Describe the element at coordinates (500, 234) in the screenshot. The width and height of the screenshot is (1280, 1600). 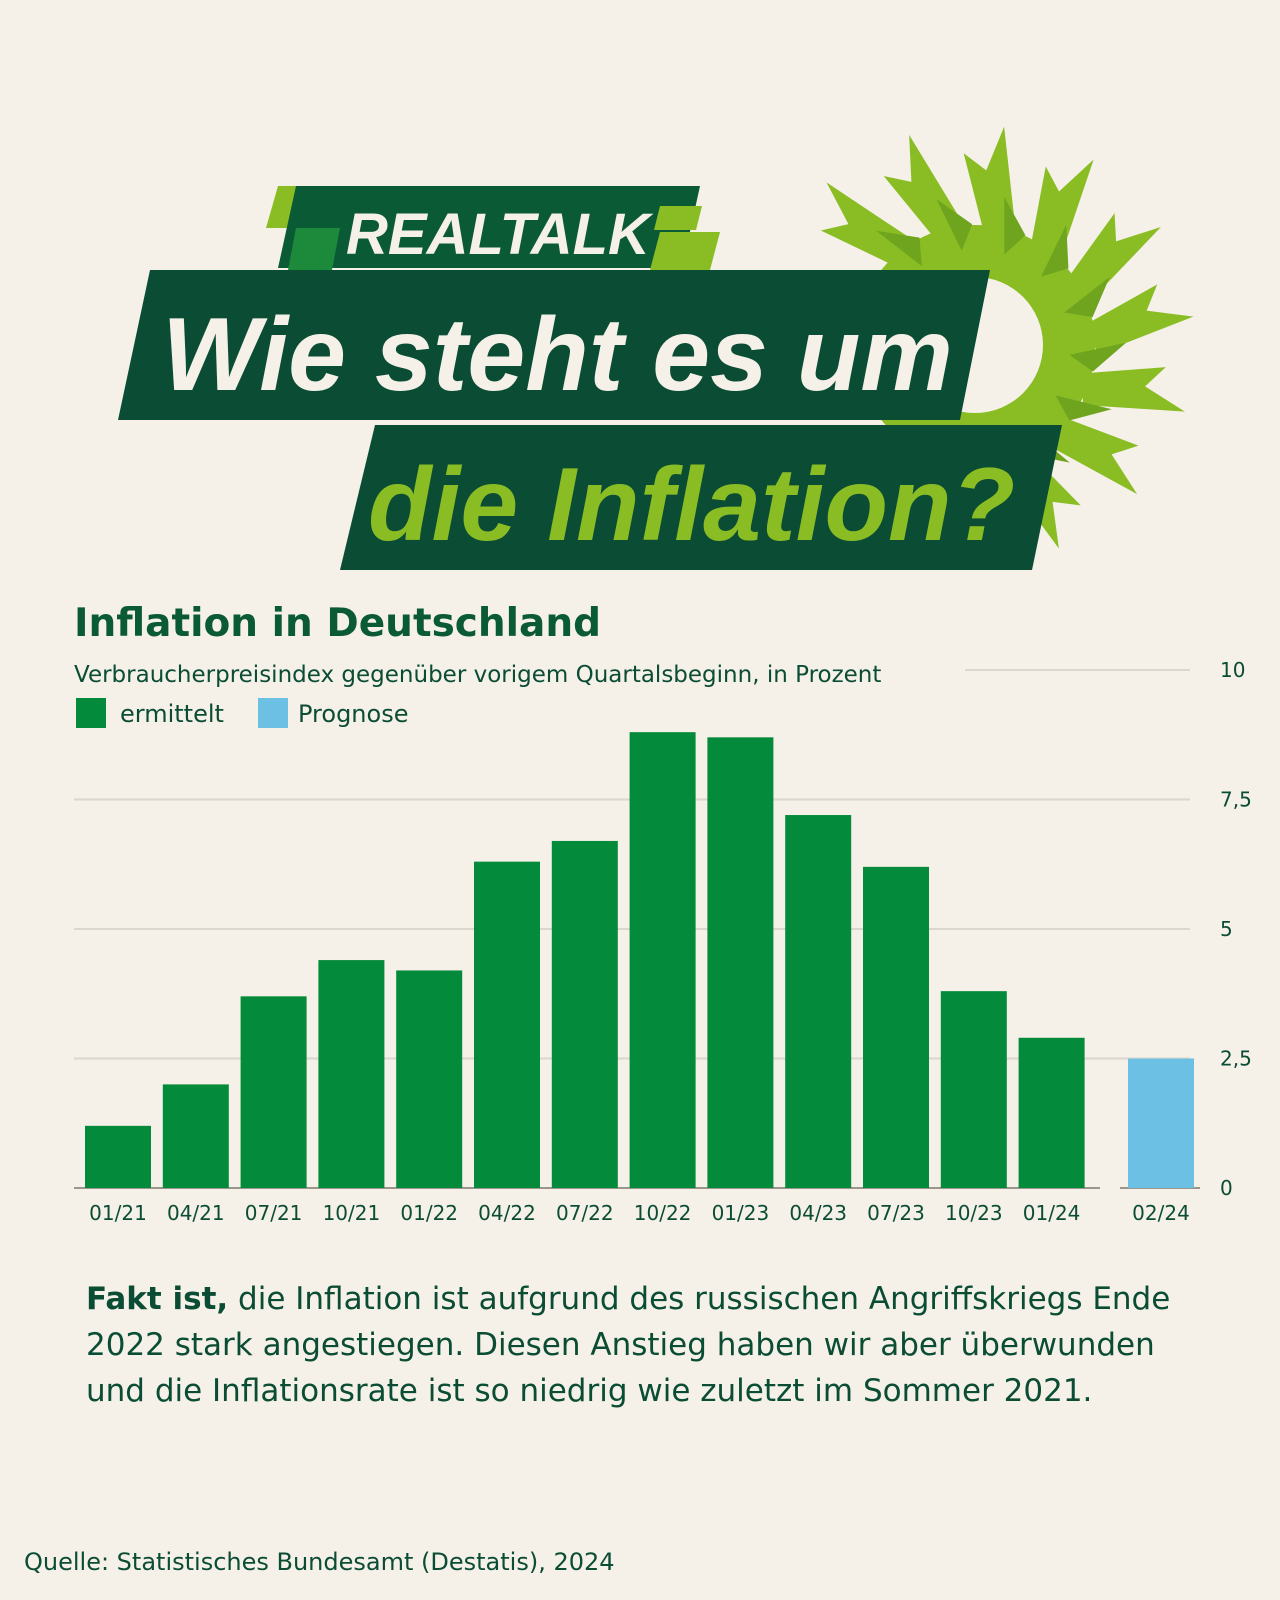
I see `realtalk-kicker: REALTALK` at that location.